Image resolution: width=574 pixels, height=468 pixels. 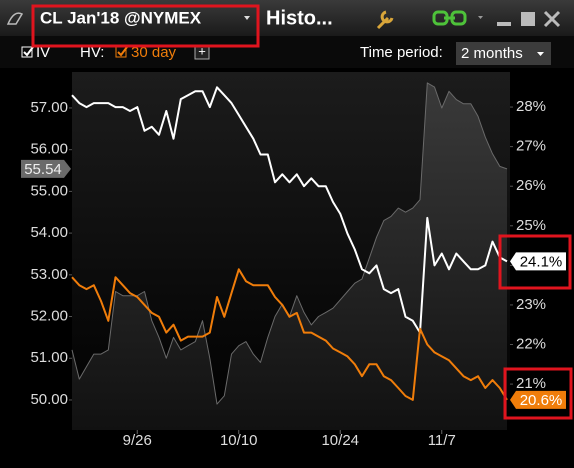 I want to click on y2-tick-label: 25%, so click(x=531, y=225).